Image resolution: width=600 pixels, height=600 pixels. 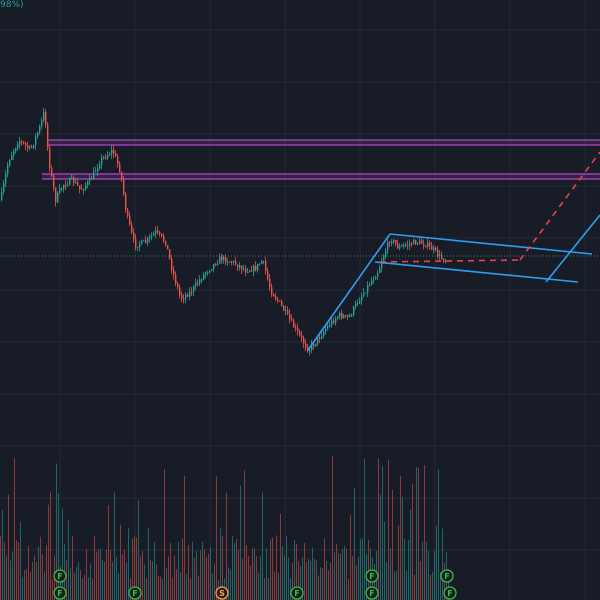 I want to click on split-marker: S, so click(x=222, y=593).